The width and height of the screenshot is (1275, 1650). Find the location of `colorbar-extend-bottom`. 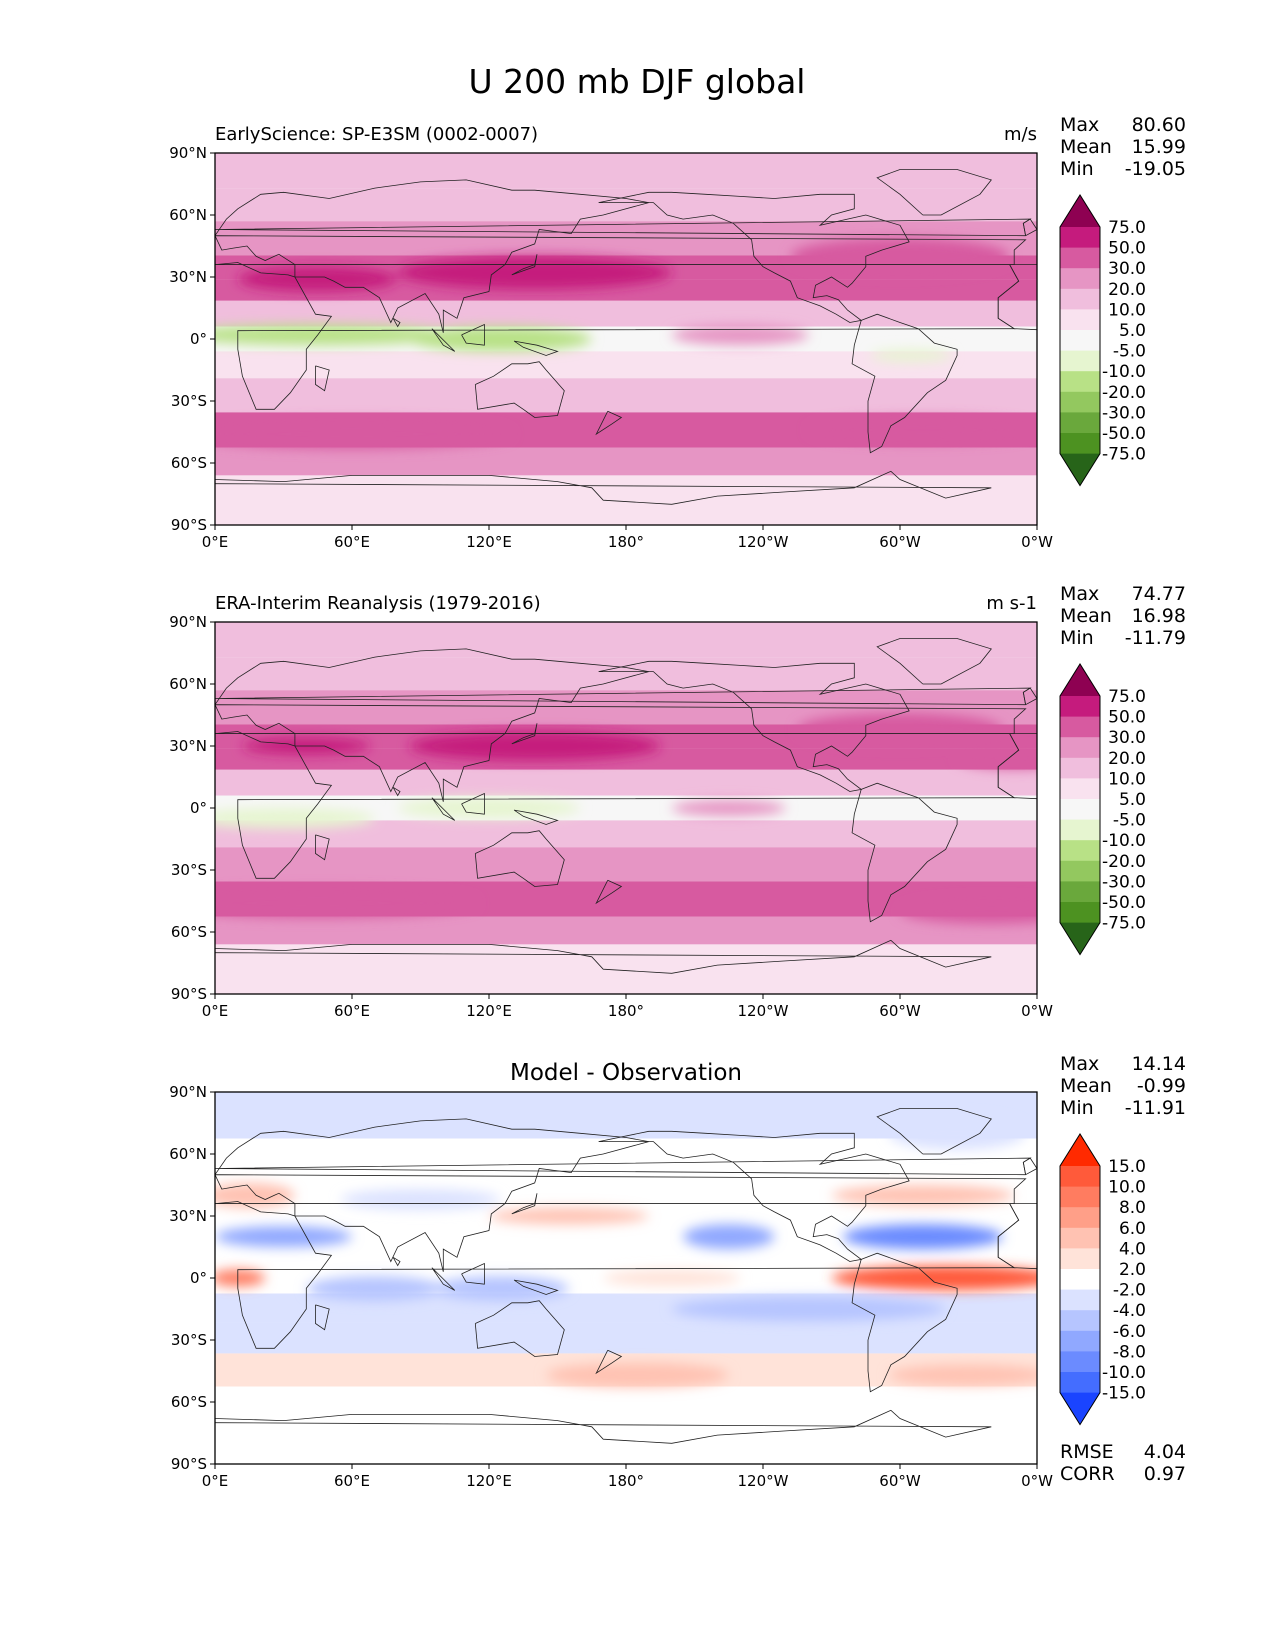

colorbar-extend-bottom is located at coordinates (1080, 469).